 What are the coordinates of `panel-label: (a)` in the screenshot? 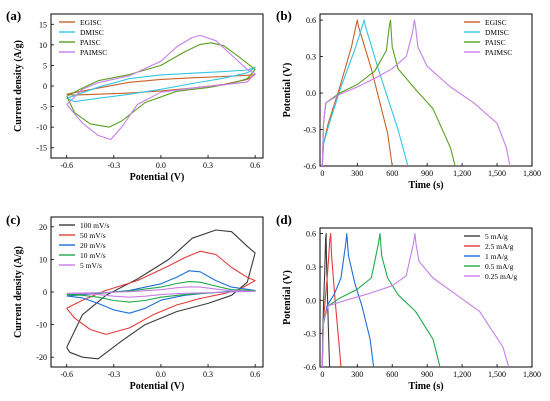 It's located at (13, 15).